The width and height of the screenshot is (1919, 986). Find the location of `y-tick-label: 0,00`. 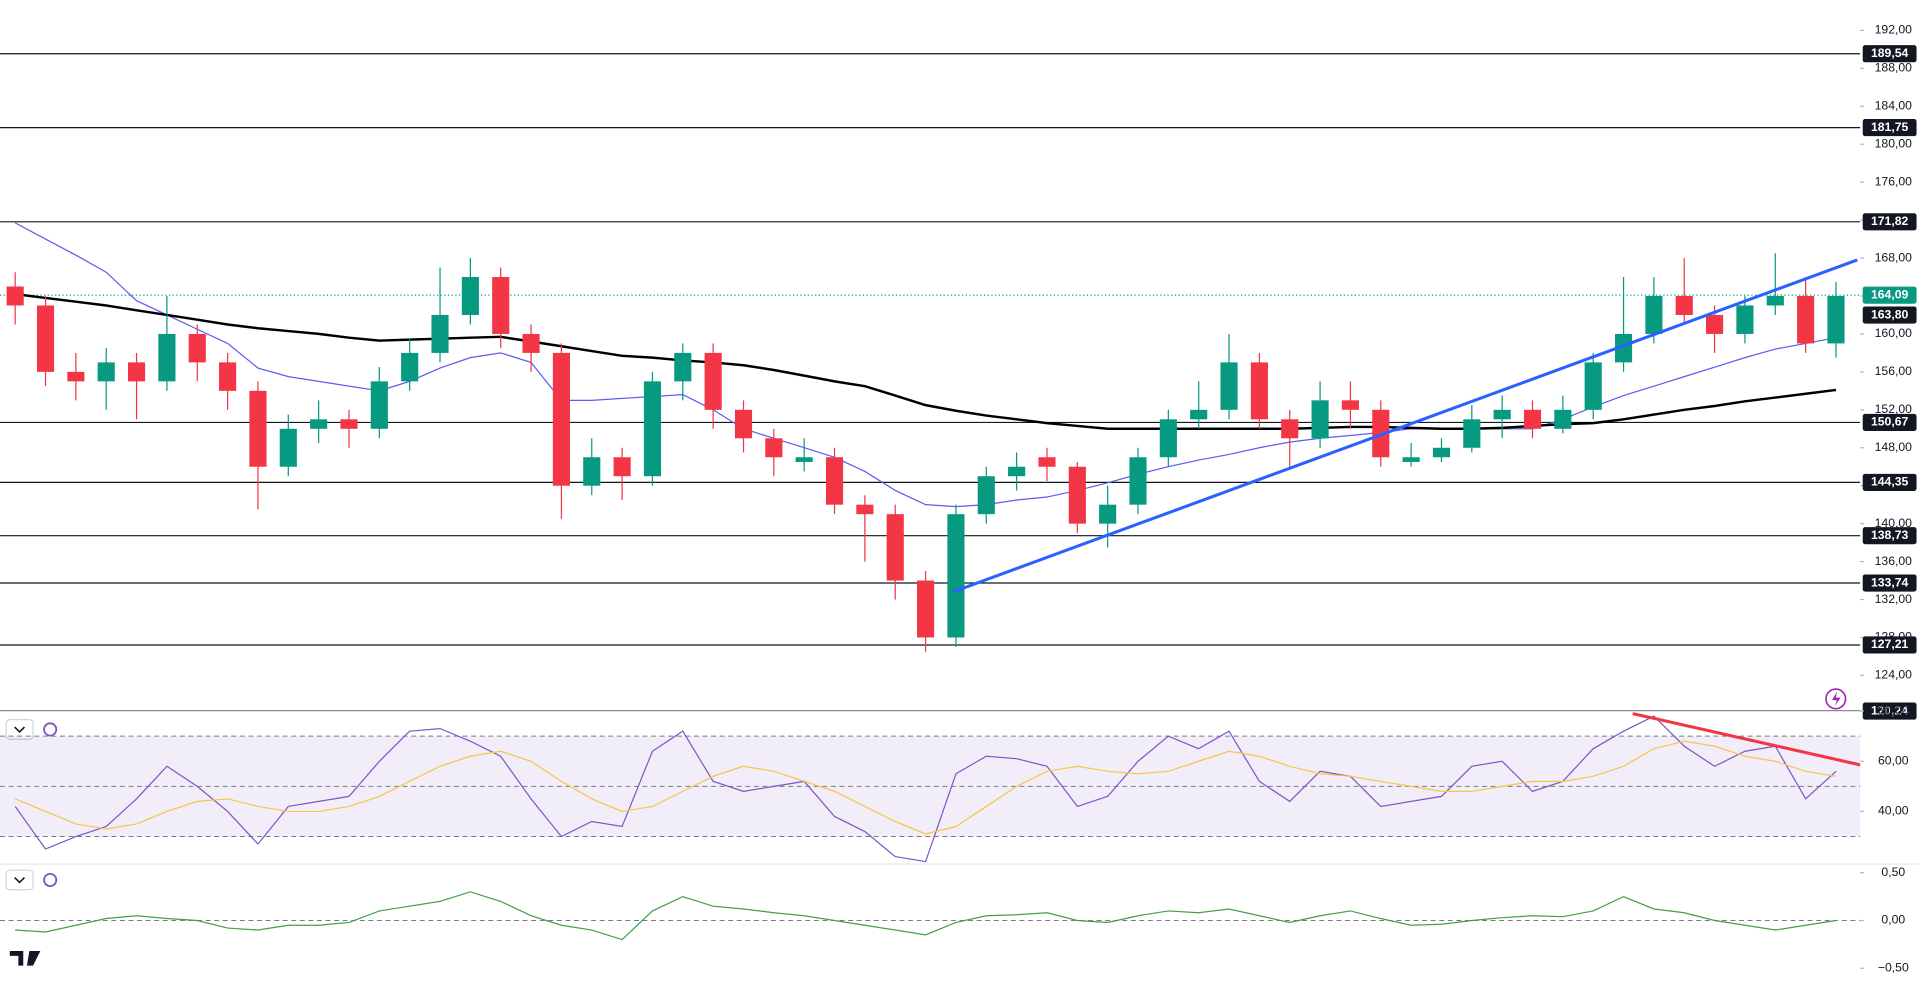

y-tick-label: 0,00 is located at coordinates (1893, 920).